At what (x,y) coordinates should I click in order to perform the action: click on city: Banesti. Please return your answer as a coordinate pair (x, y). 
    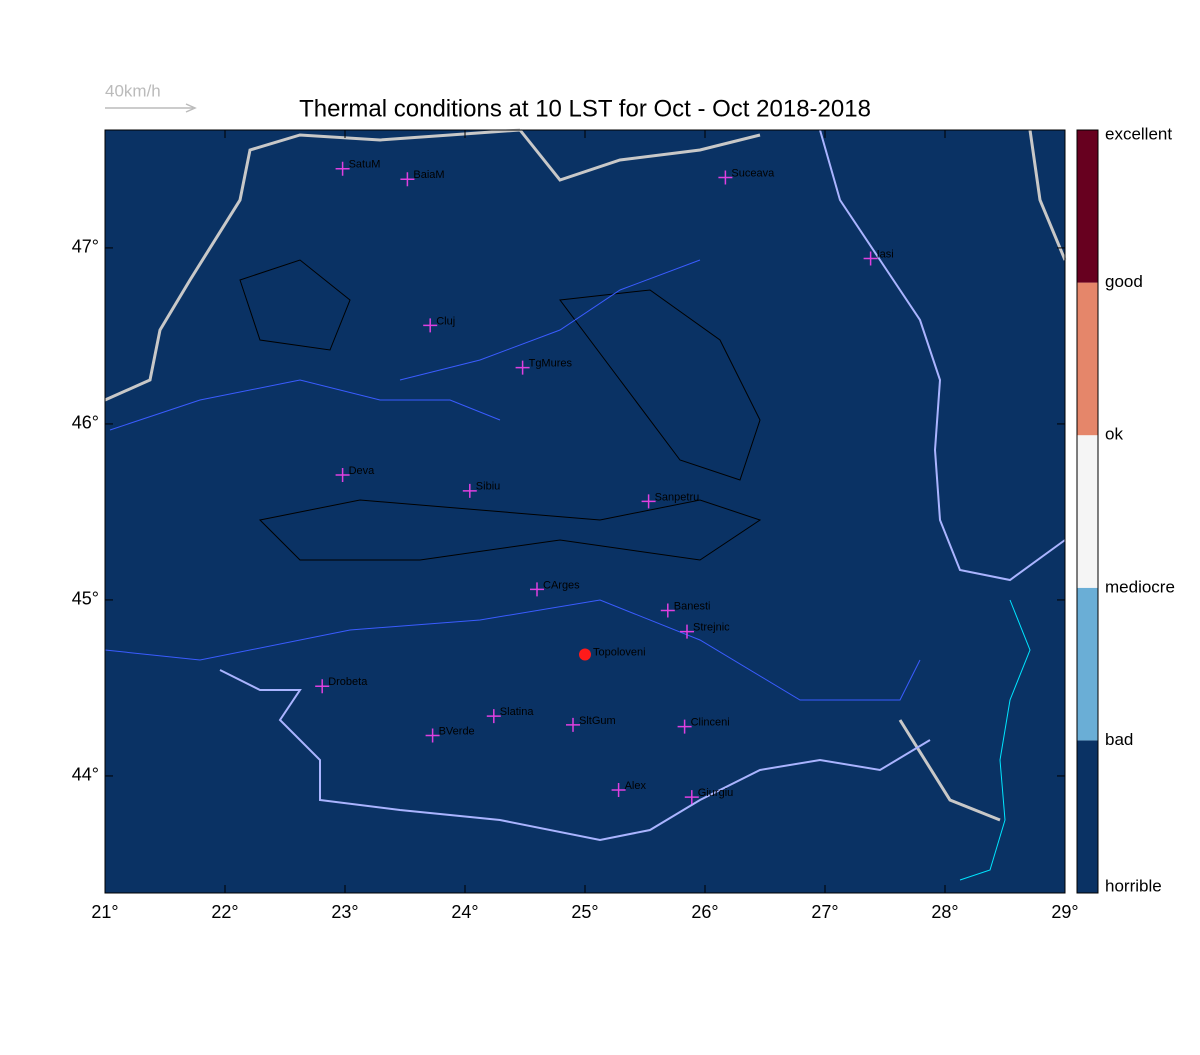
    Looking at the image, I should click on (685, 609).